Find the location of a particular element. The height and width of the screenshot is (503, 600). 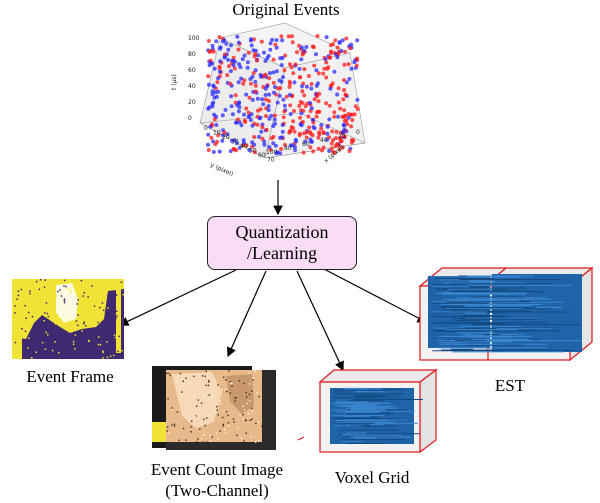

quantization-label-line1: Quantization is located at coordinates (282, 232).